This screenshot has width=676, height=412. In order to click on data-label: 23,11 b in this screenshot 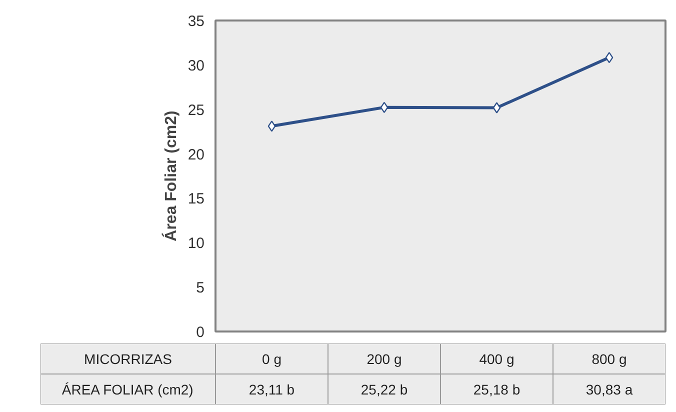, I will do `click(271, 389)`.